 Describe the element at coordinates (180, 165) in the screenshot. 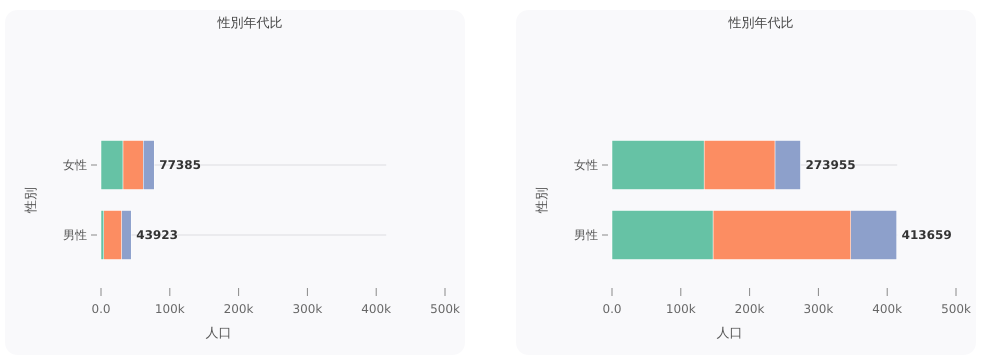

I see `total-label: 77385` at that location.